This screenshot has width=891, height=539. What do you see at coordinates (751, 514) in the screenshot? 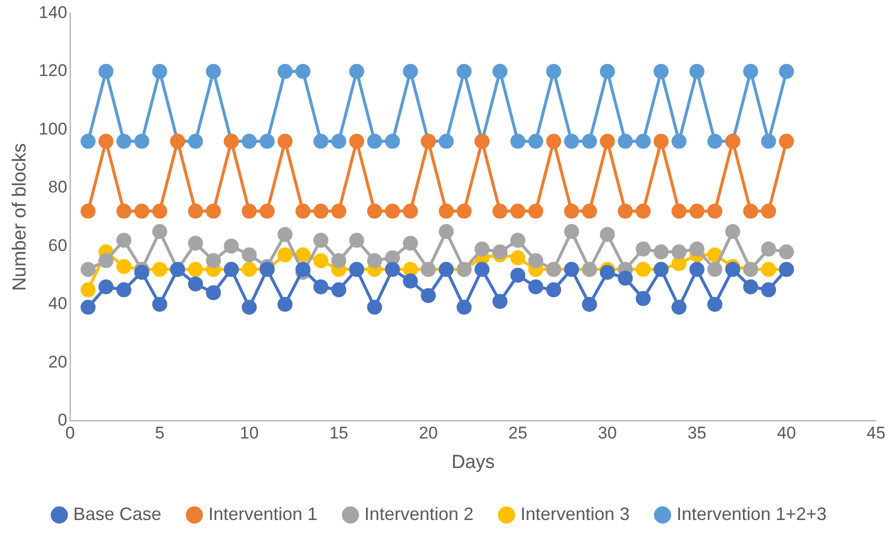
I see `legend-label: Intervention 1+2+3` at bounding box center [751, 514].